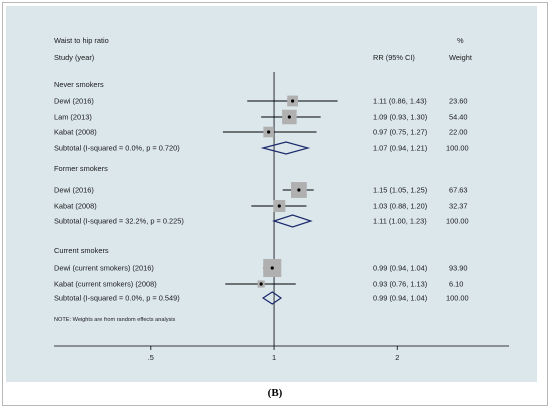 The image size is (550, 408). What do you see at coordinates (105, 284) in the screenshot?
I see `study-label: Kabat (current smokers) (2008)` at bounding box center [105, 284].